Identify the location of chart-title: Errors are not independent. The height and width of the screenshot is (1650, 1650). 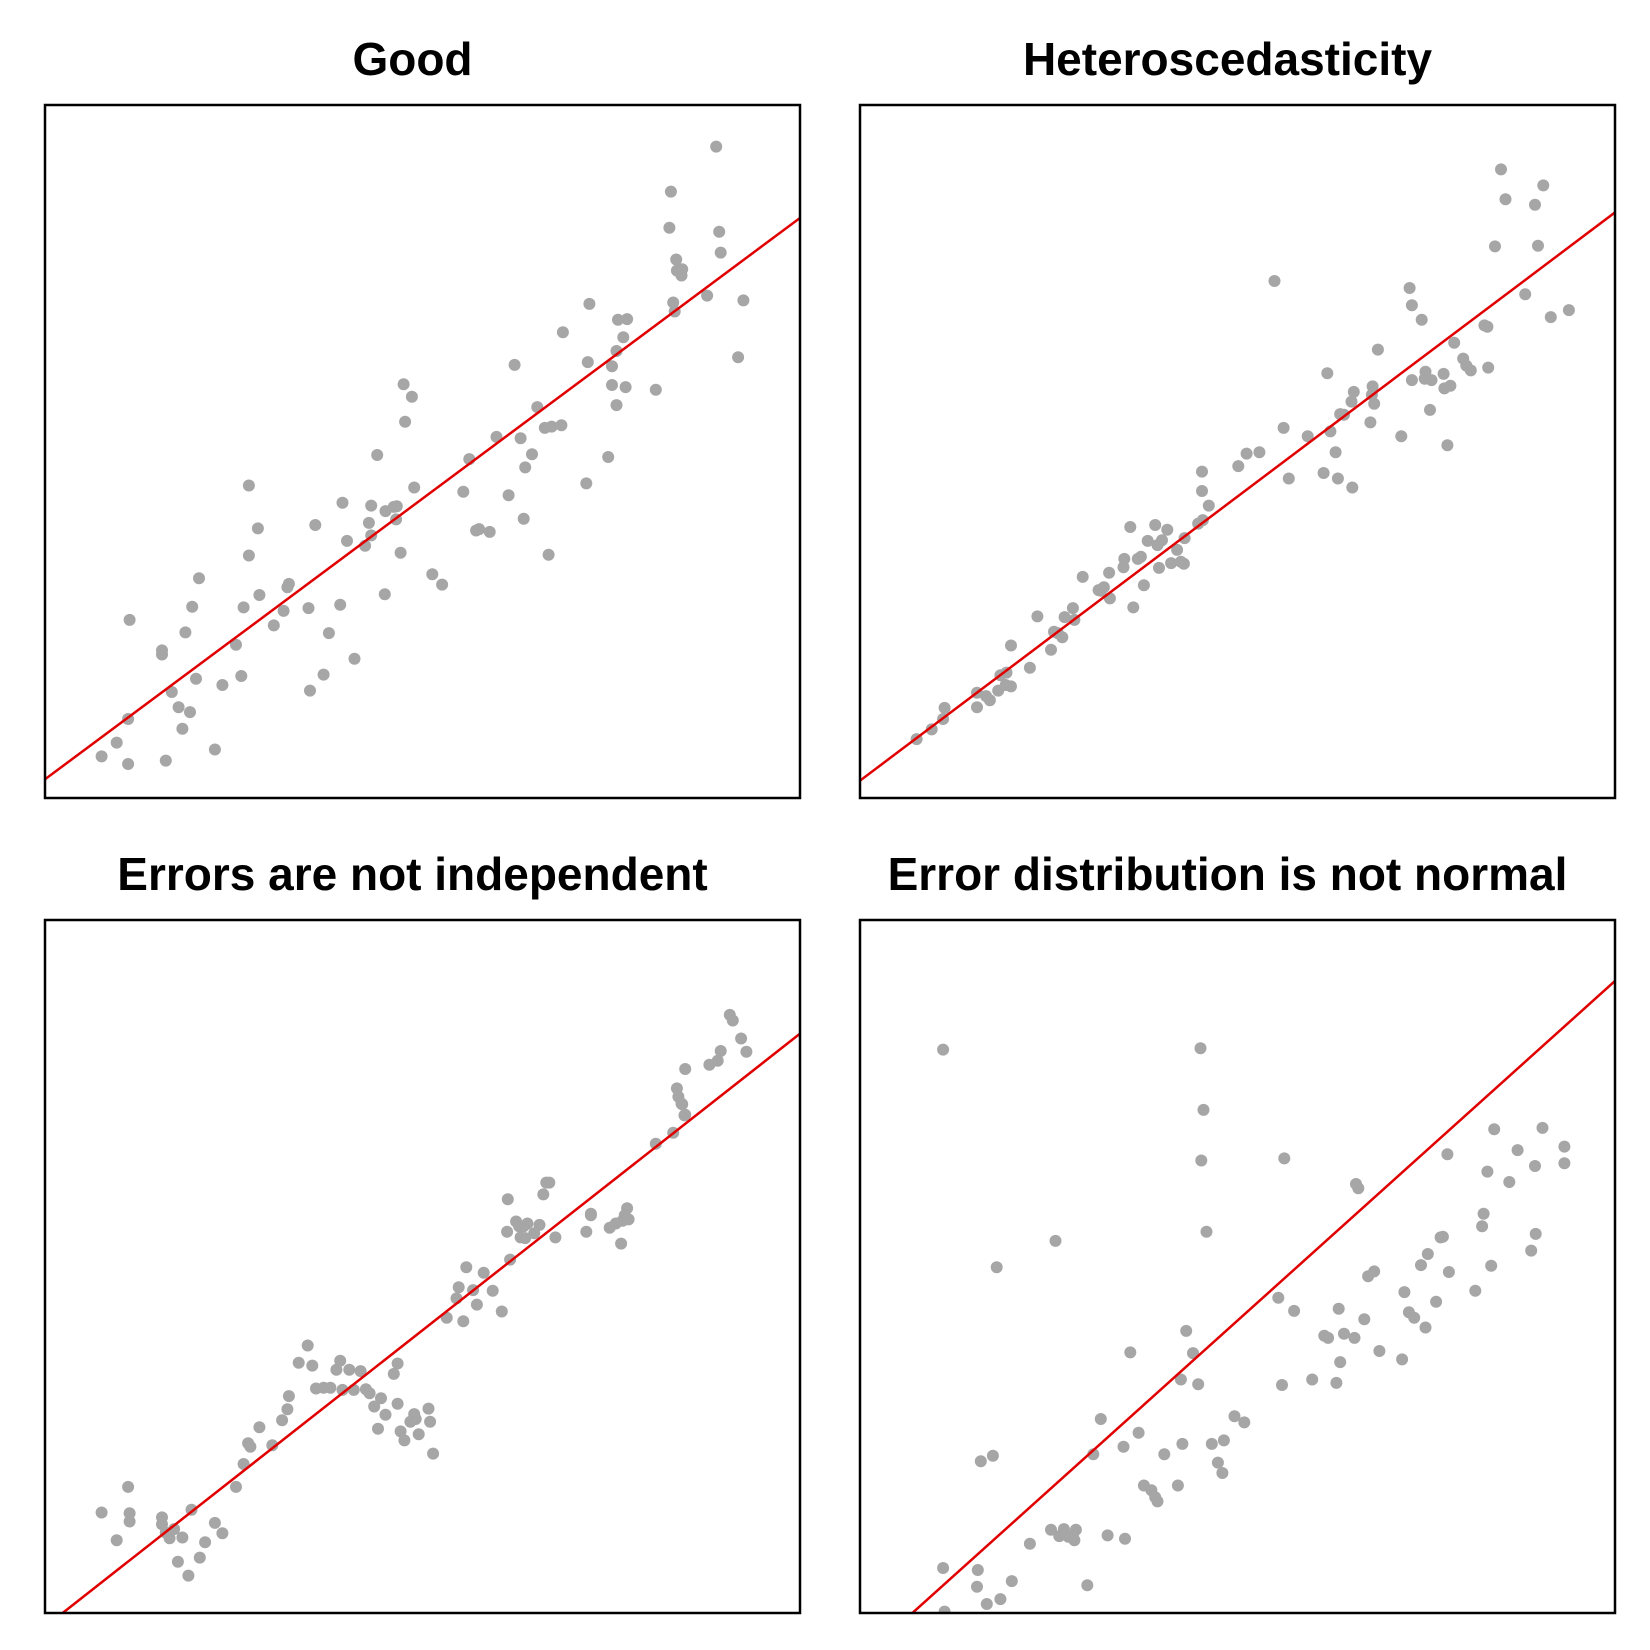
(412, 874).